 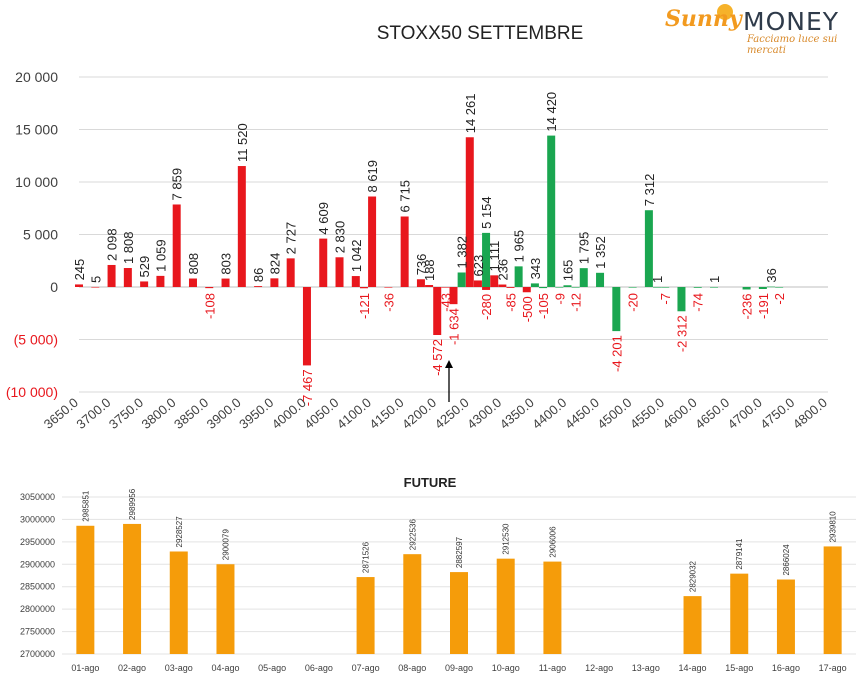 I want to click on data-label: 2928527, so click(x=179, y=532).